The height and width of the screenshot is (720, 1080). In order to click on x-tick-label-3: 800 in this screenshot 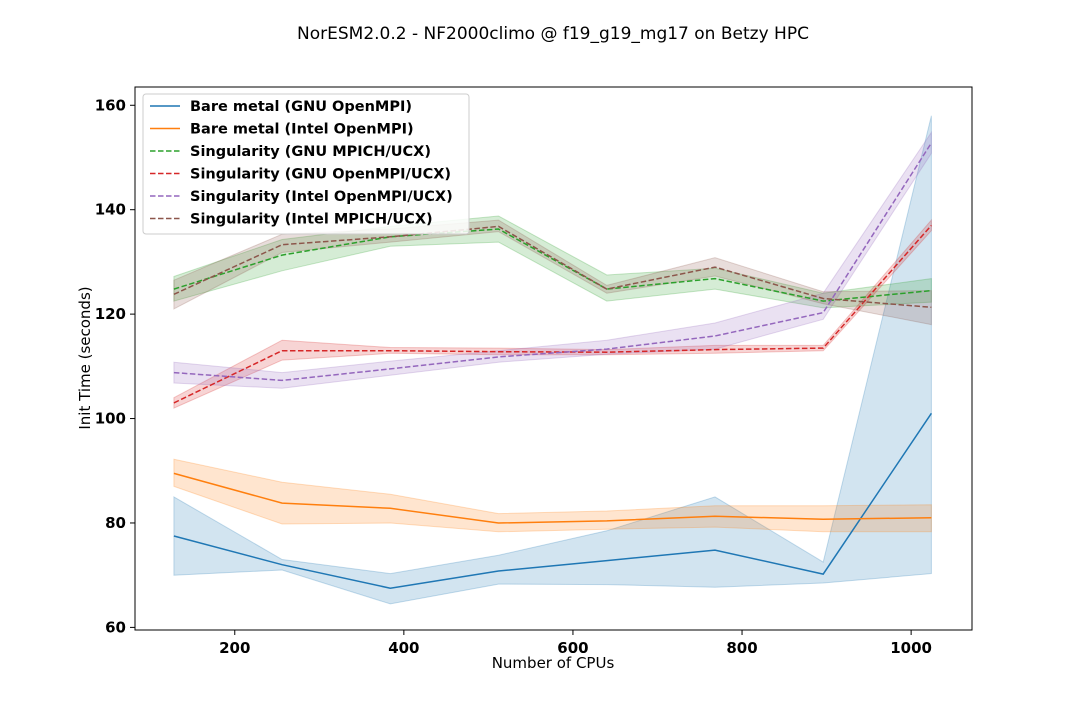, I will do `click(741, 648)`.